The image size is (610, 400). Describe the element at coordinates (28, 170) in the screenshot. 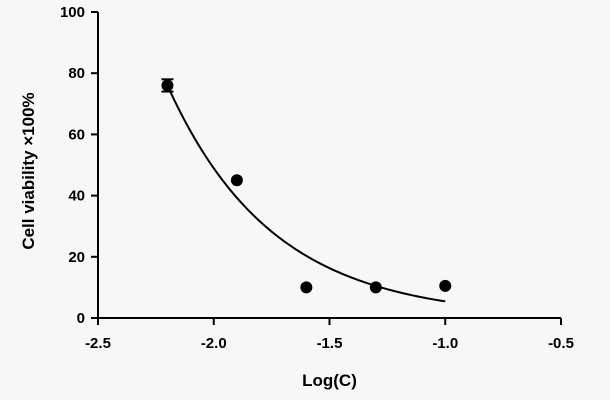

I see `y-axis-title: Cell viability ×100%` at that location.